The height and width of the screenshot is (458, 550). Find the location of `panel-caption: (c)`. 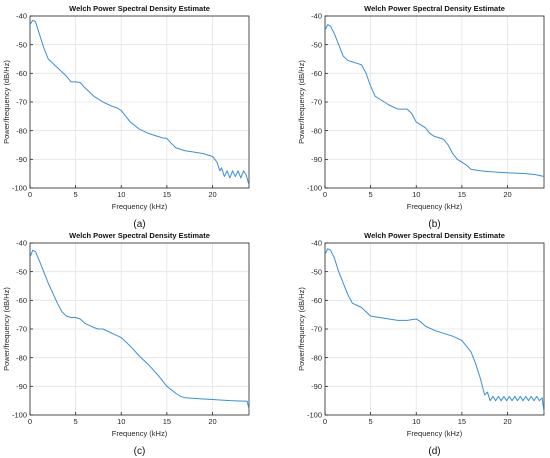

panel-caption: (c) is located at coordinates (140, 451).